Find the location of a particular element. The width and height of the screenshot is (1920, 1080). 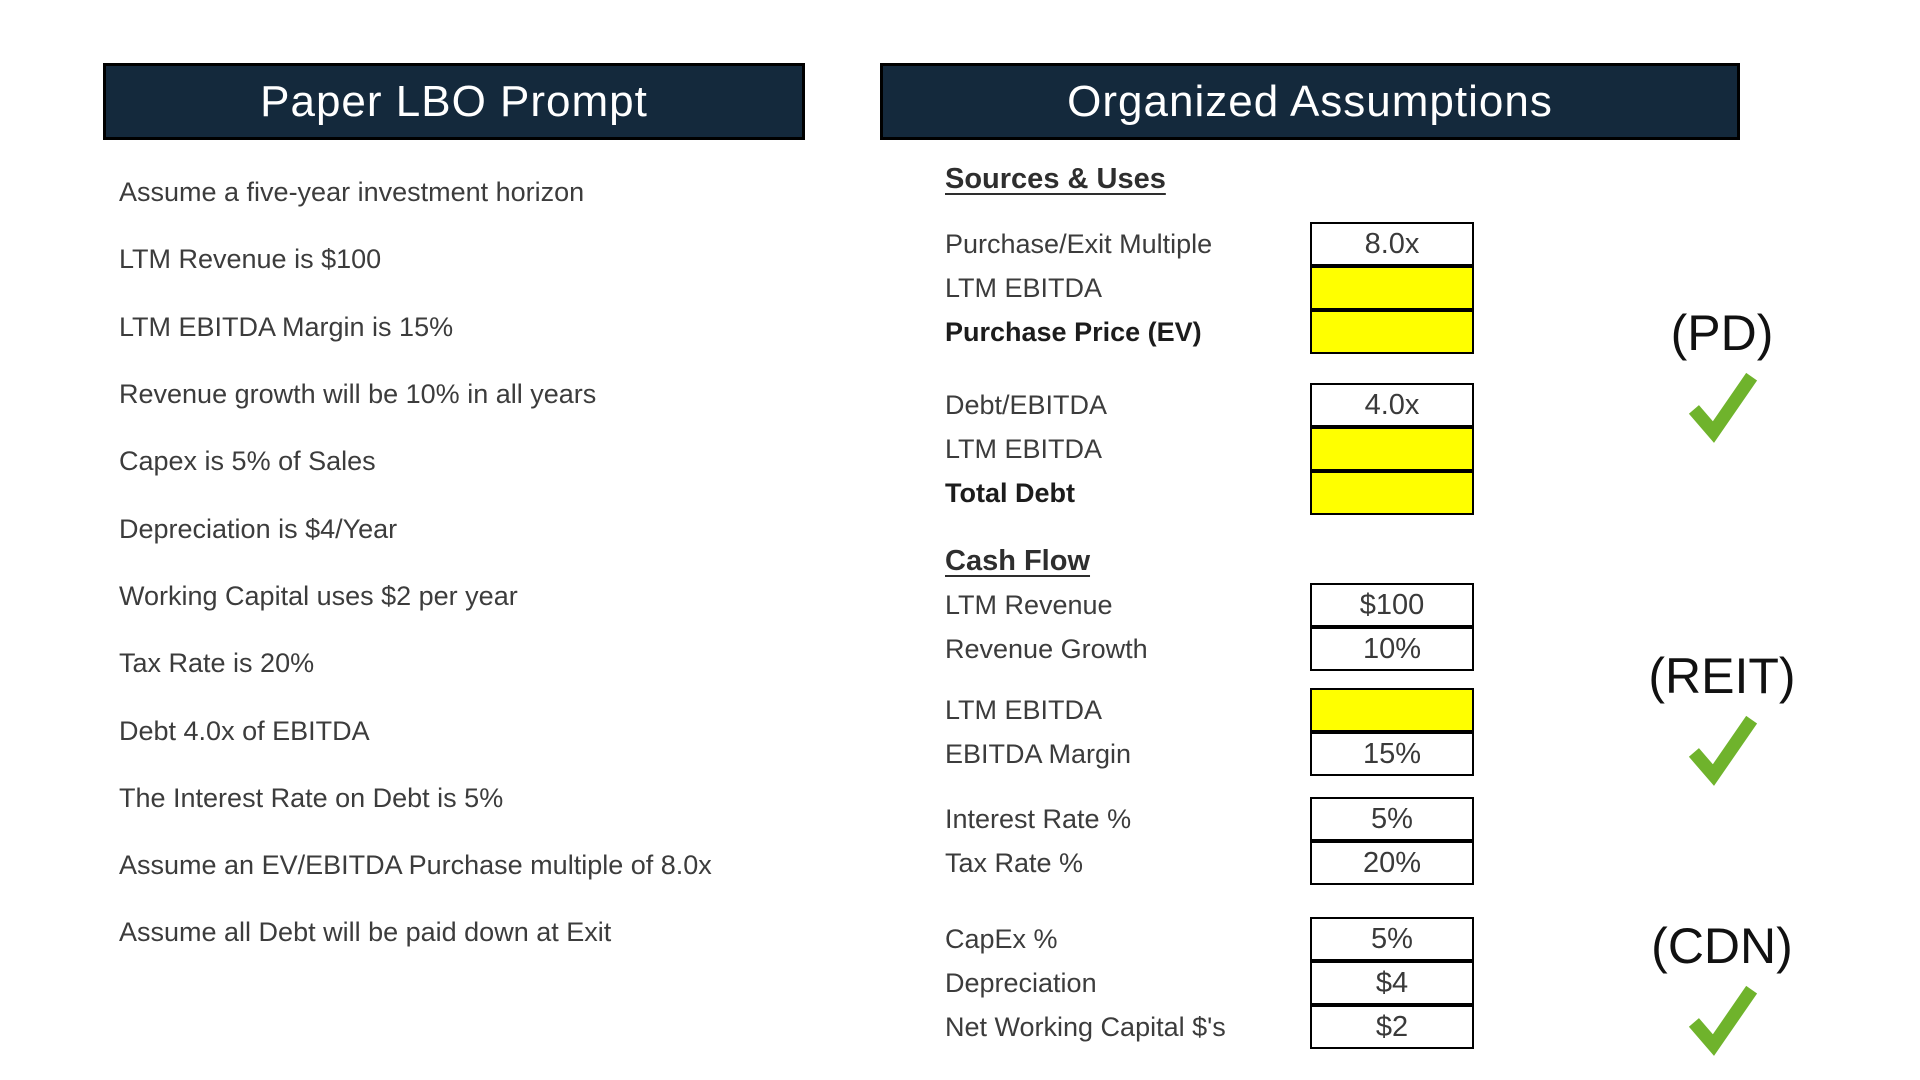

assumption-row: Purchase/Exit Multiple 8.0x is located at coordinates (1209, 244).